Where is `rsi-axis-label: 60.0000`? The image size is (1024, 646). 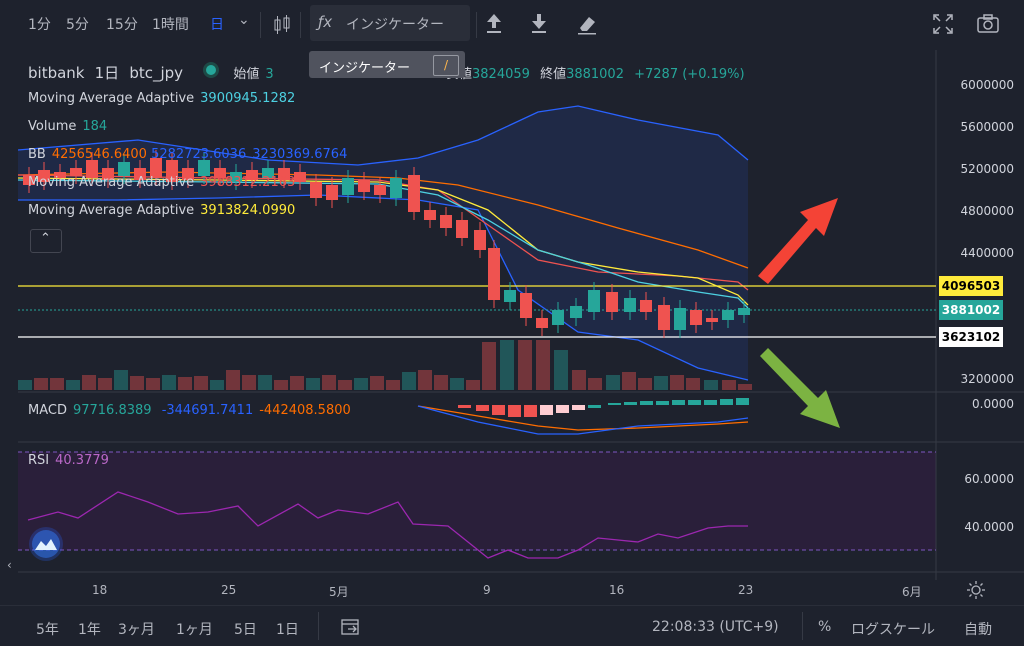 rsi-axis-label: 60.0000 is located at coordinates (989, 479).